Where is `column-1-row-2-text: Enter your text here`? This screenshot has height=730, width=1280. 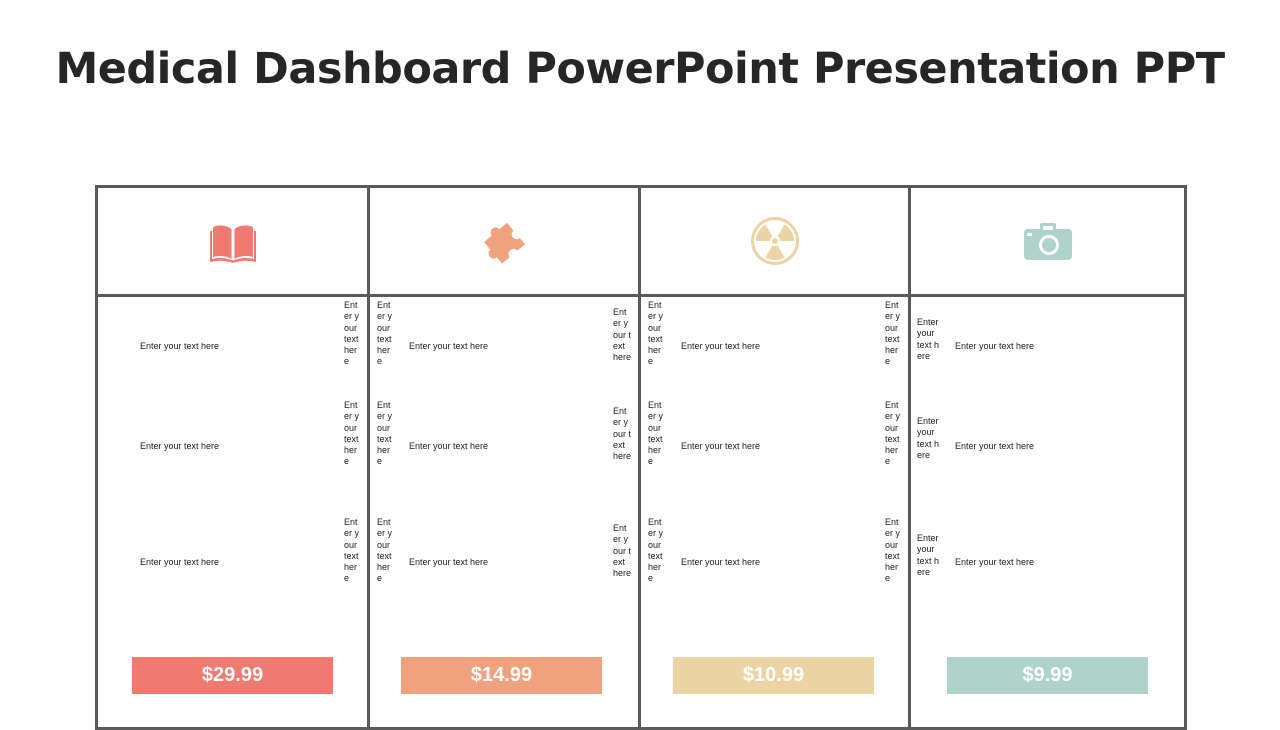 column-1-row-2-text: Enter your text here is located at coordinates (180, 446).